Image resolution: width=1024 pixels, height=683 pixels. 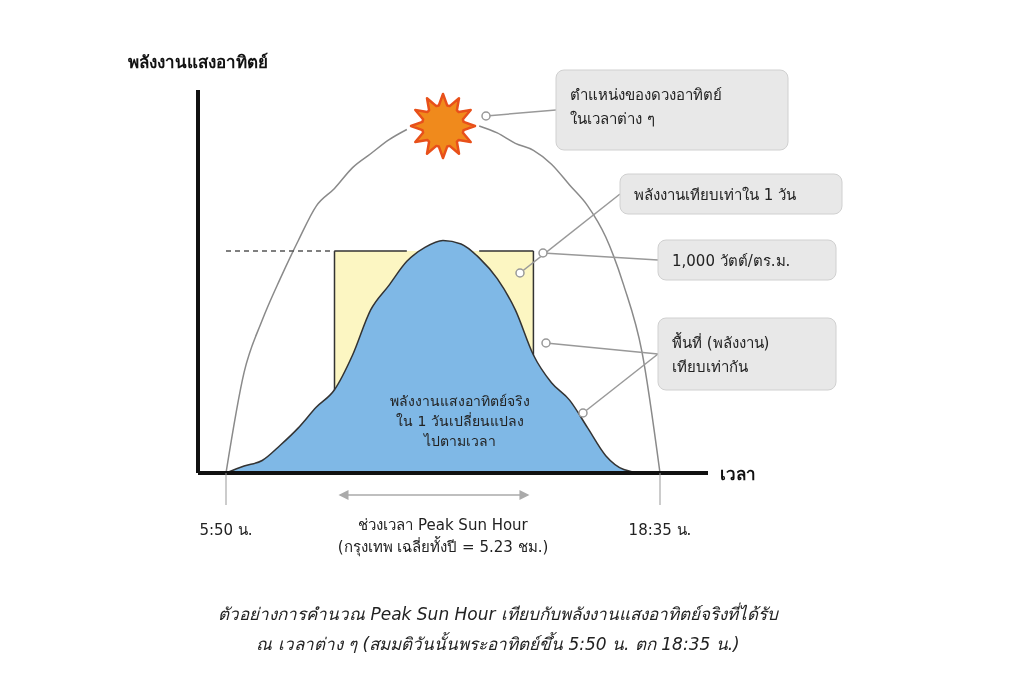 I want to click on x-tick-label: 5:50 น., so click(x=226, y=530).